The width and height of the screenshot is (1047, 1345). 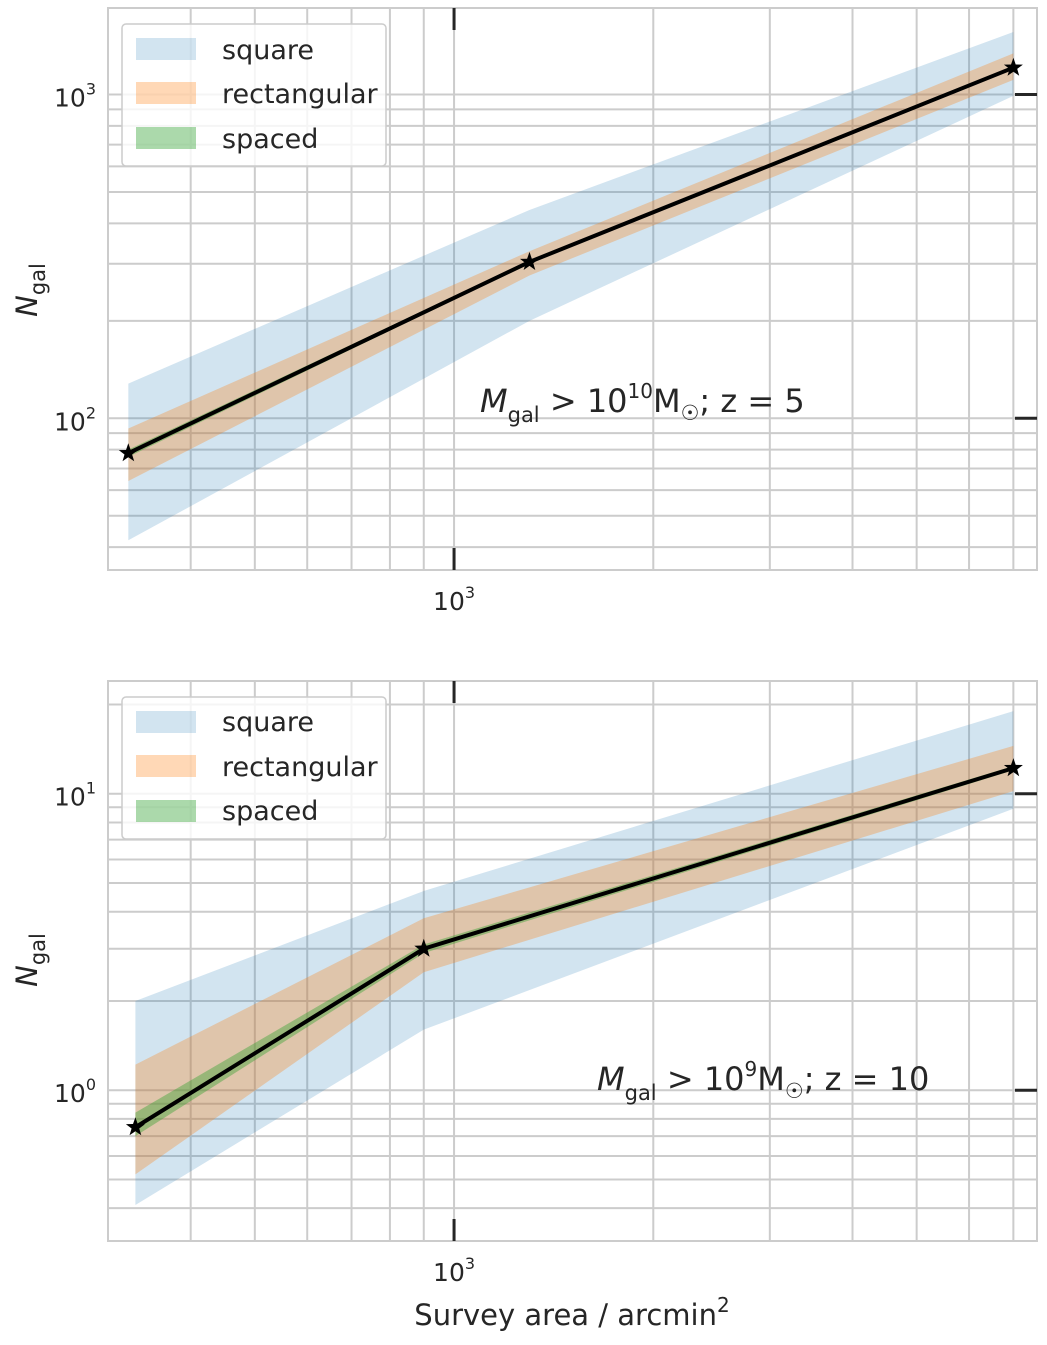 What do you see at coordinates (763, 1081) in the screenshot?
I see `annotation-bottom: Mgal > 109M☉; z = 10` at bounding box center [763, 1081].